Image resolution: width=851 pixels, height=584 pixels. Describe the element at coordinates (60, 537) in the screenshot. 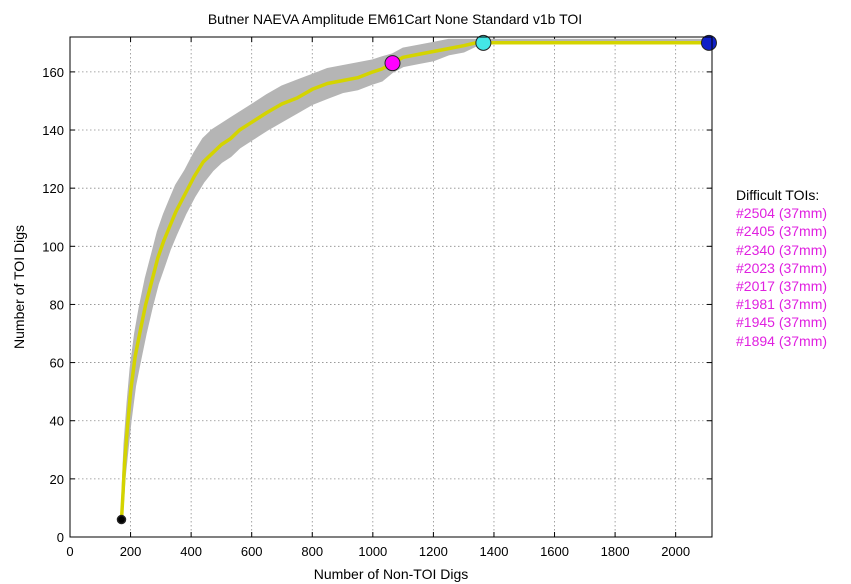

I see `y-tick-label: 0` at that location.